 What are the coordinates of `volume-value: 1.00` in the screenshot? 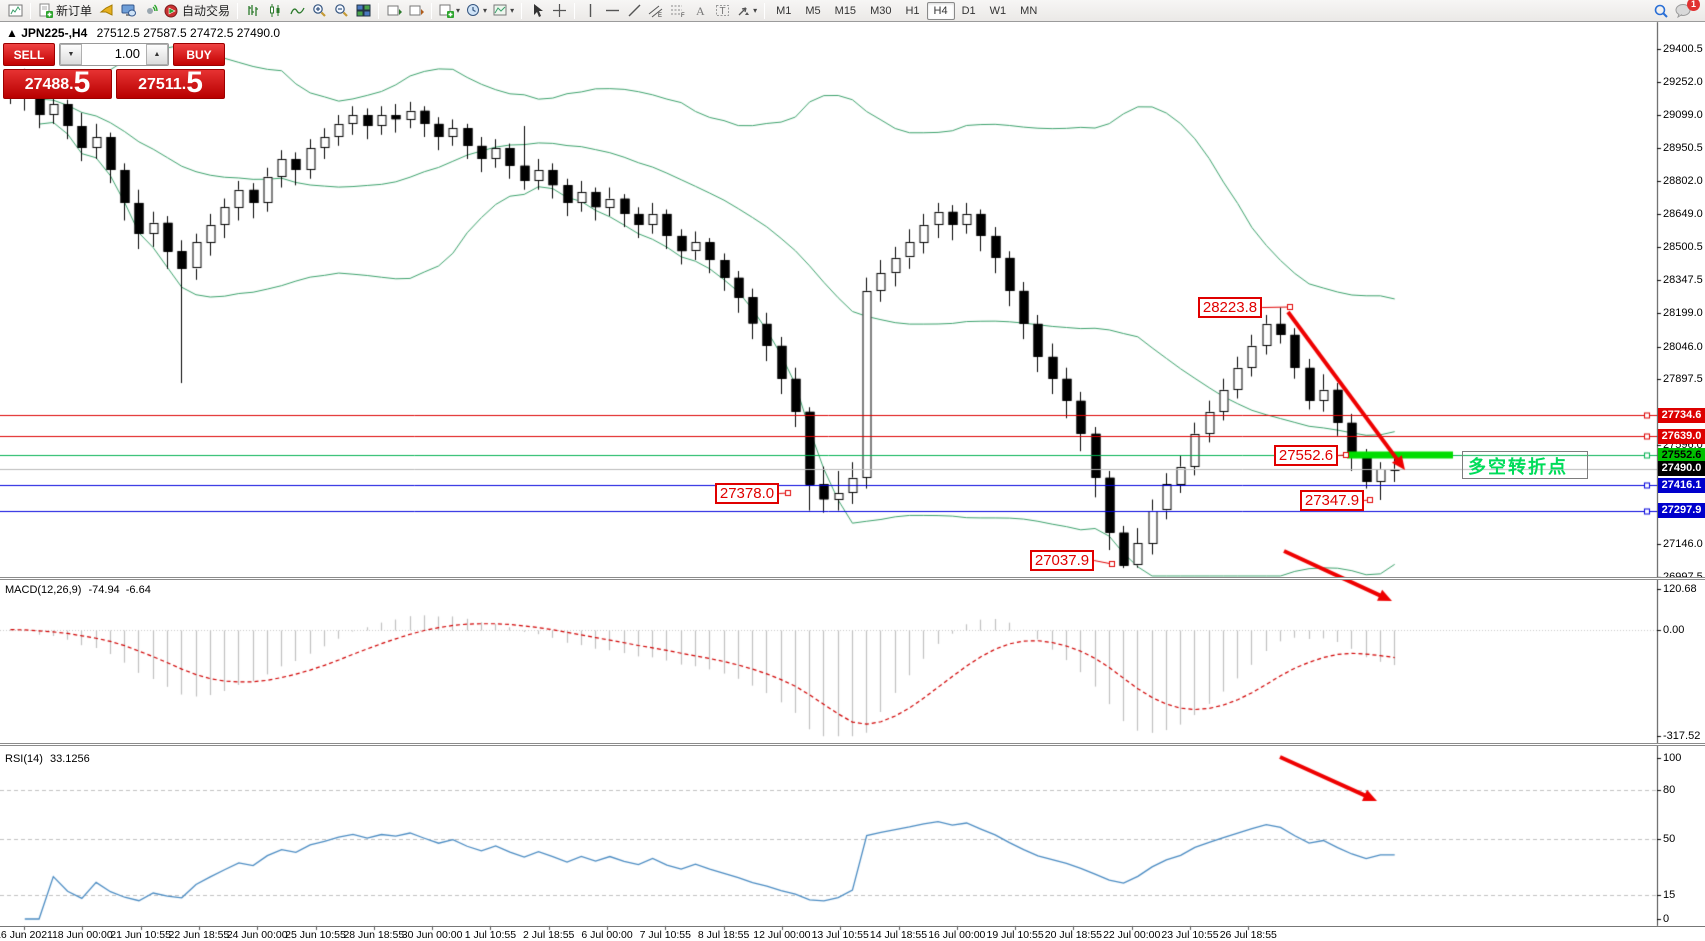 It's located at (127, 53).